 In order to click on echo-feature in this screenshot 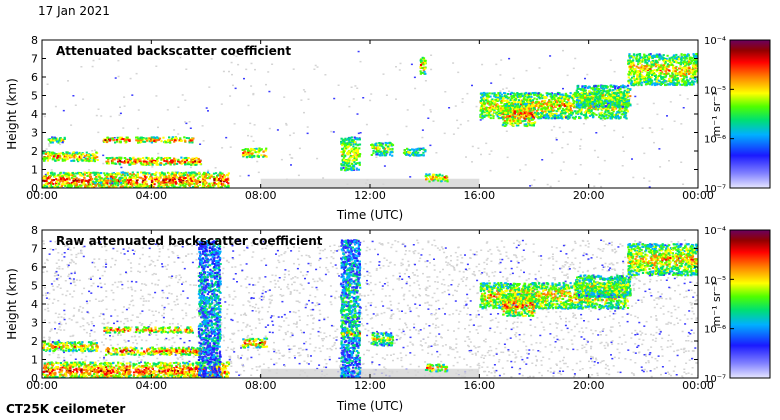, I will do `click(70, 157)`.